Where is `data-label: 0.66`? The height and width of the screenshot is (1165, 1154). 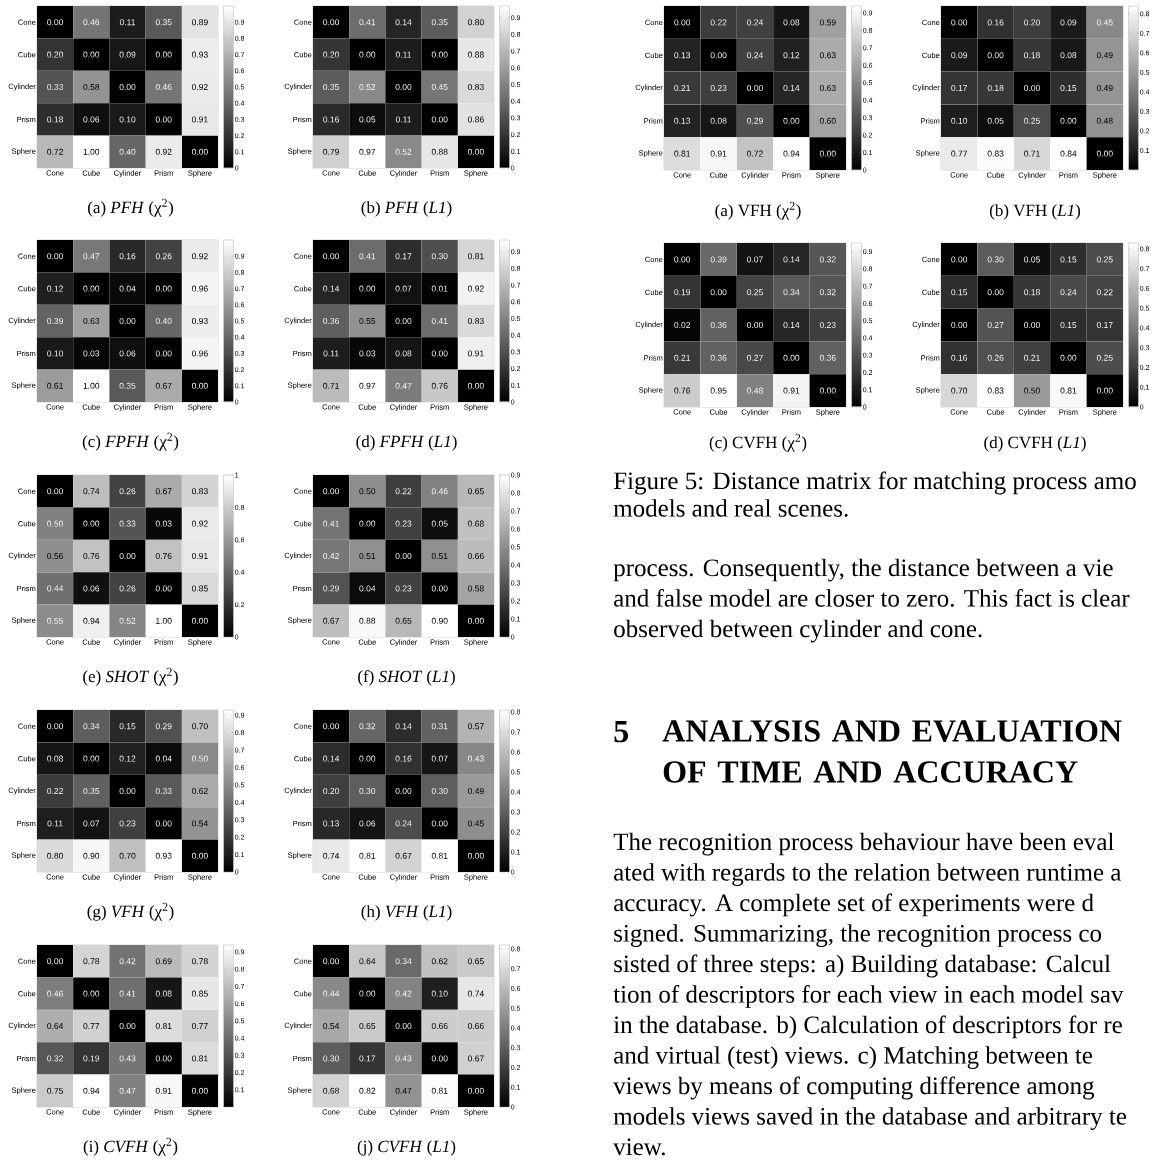 data-label: 0.66 is located at coordinates (475, 556).